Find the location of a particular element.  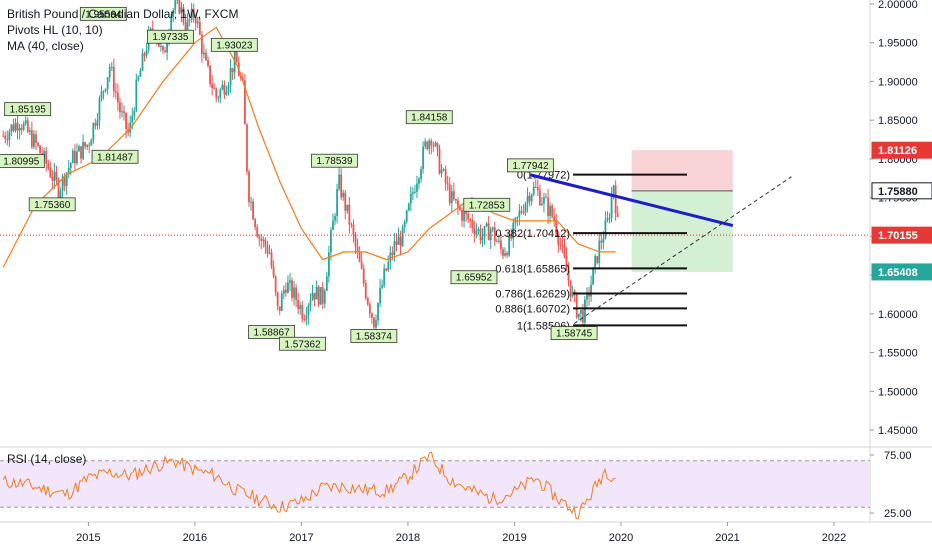

time-tick-label: 2017 is located at coordinates (301, 538).